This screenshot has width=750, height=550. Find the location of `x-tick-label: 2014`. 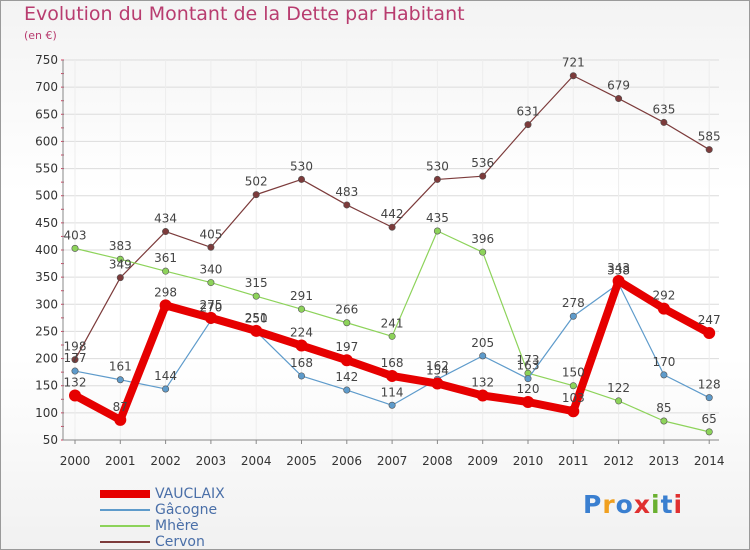

x-tick-label: 2014 is located at coordinates (709, 461).